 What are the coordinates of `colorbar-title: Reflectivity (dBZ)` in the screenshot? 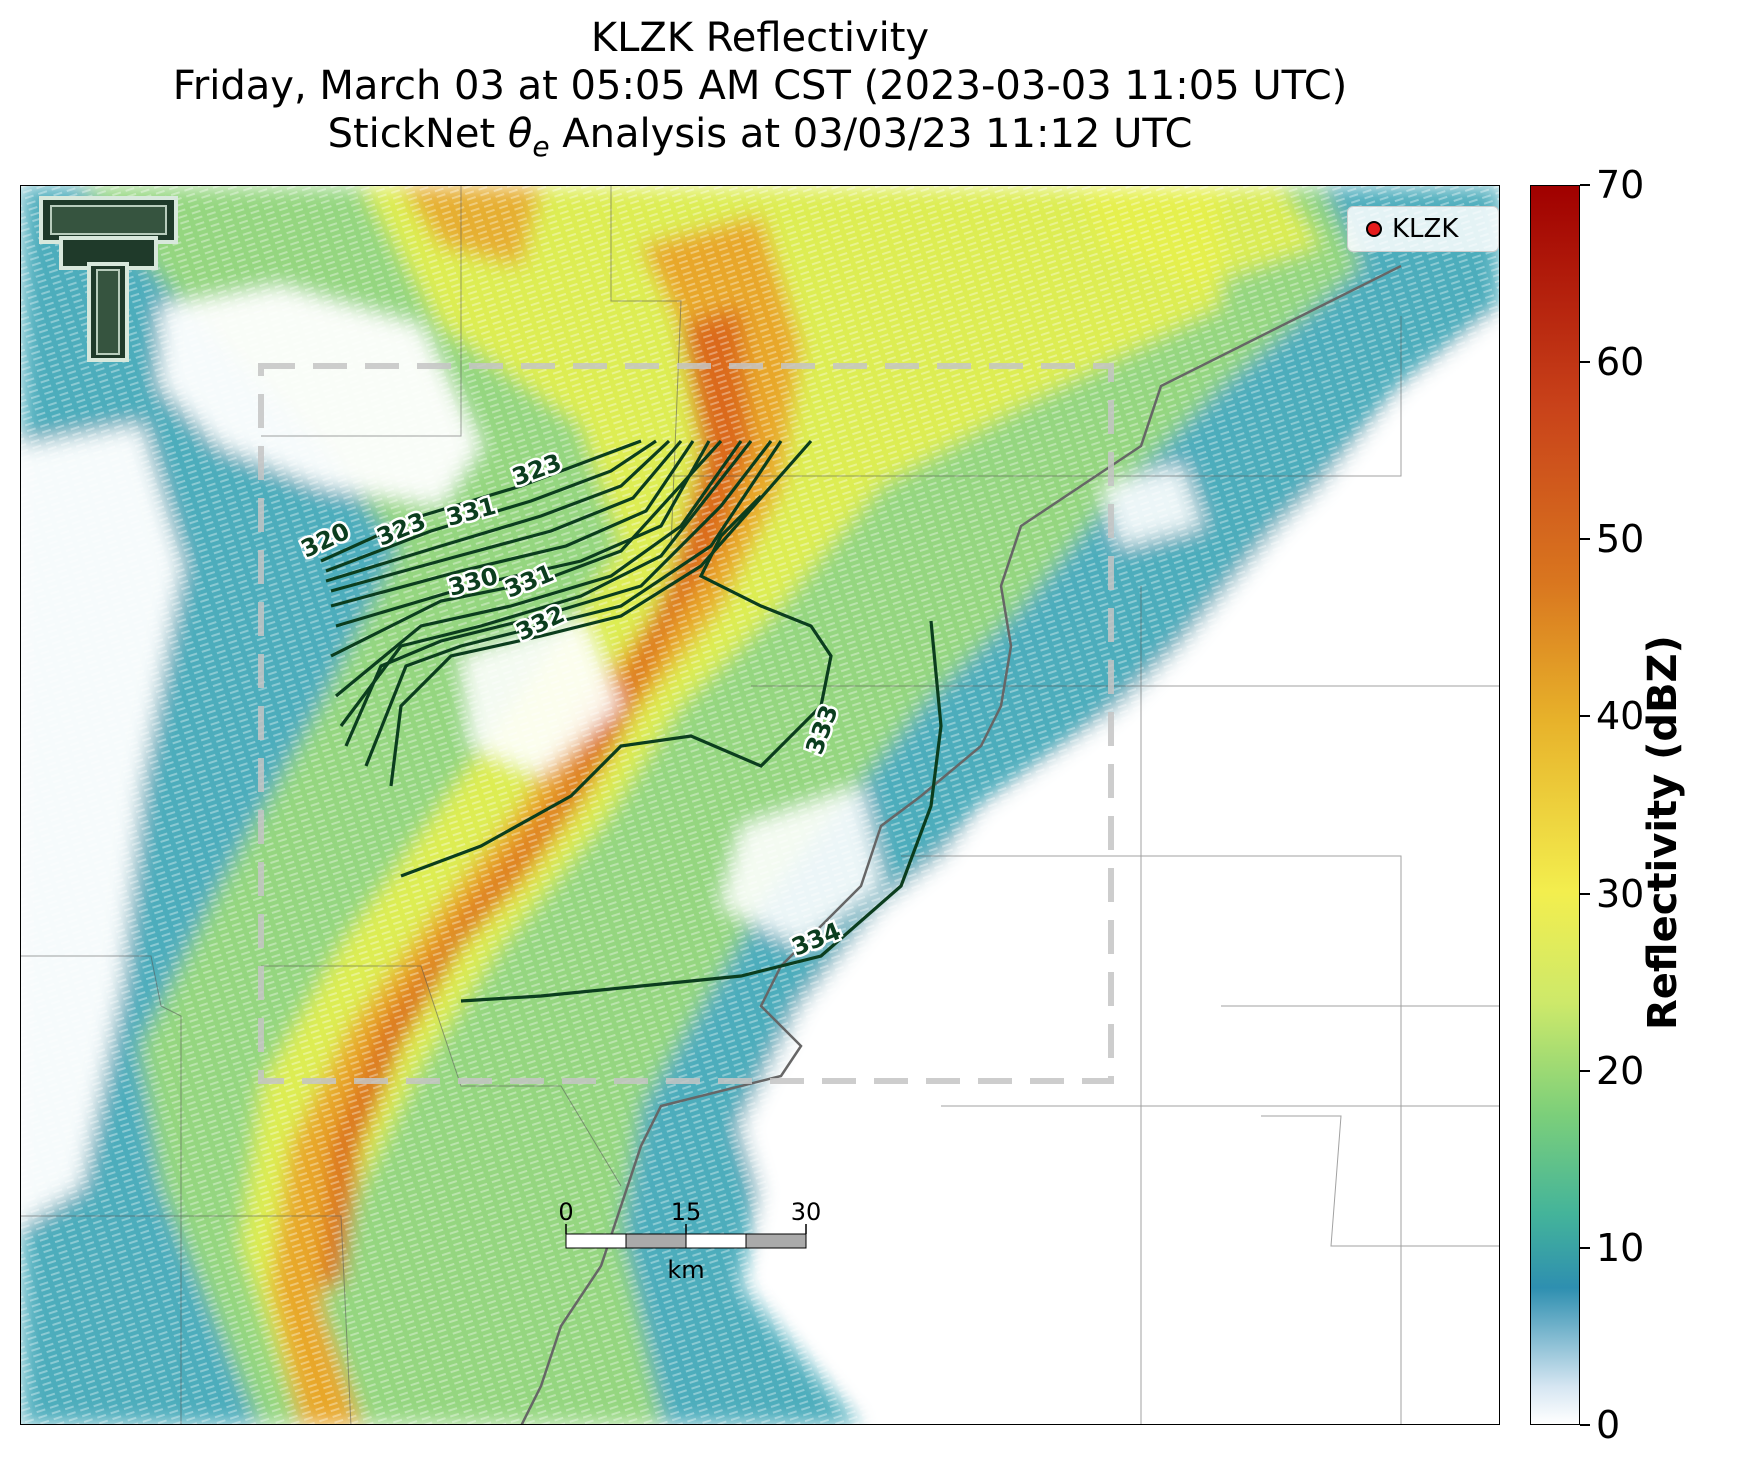 It's located at (1663, 832).